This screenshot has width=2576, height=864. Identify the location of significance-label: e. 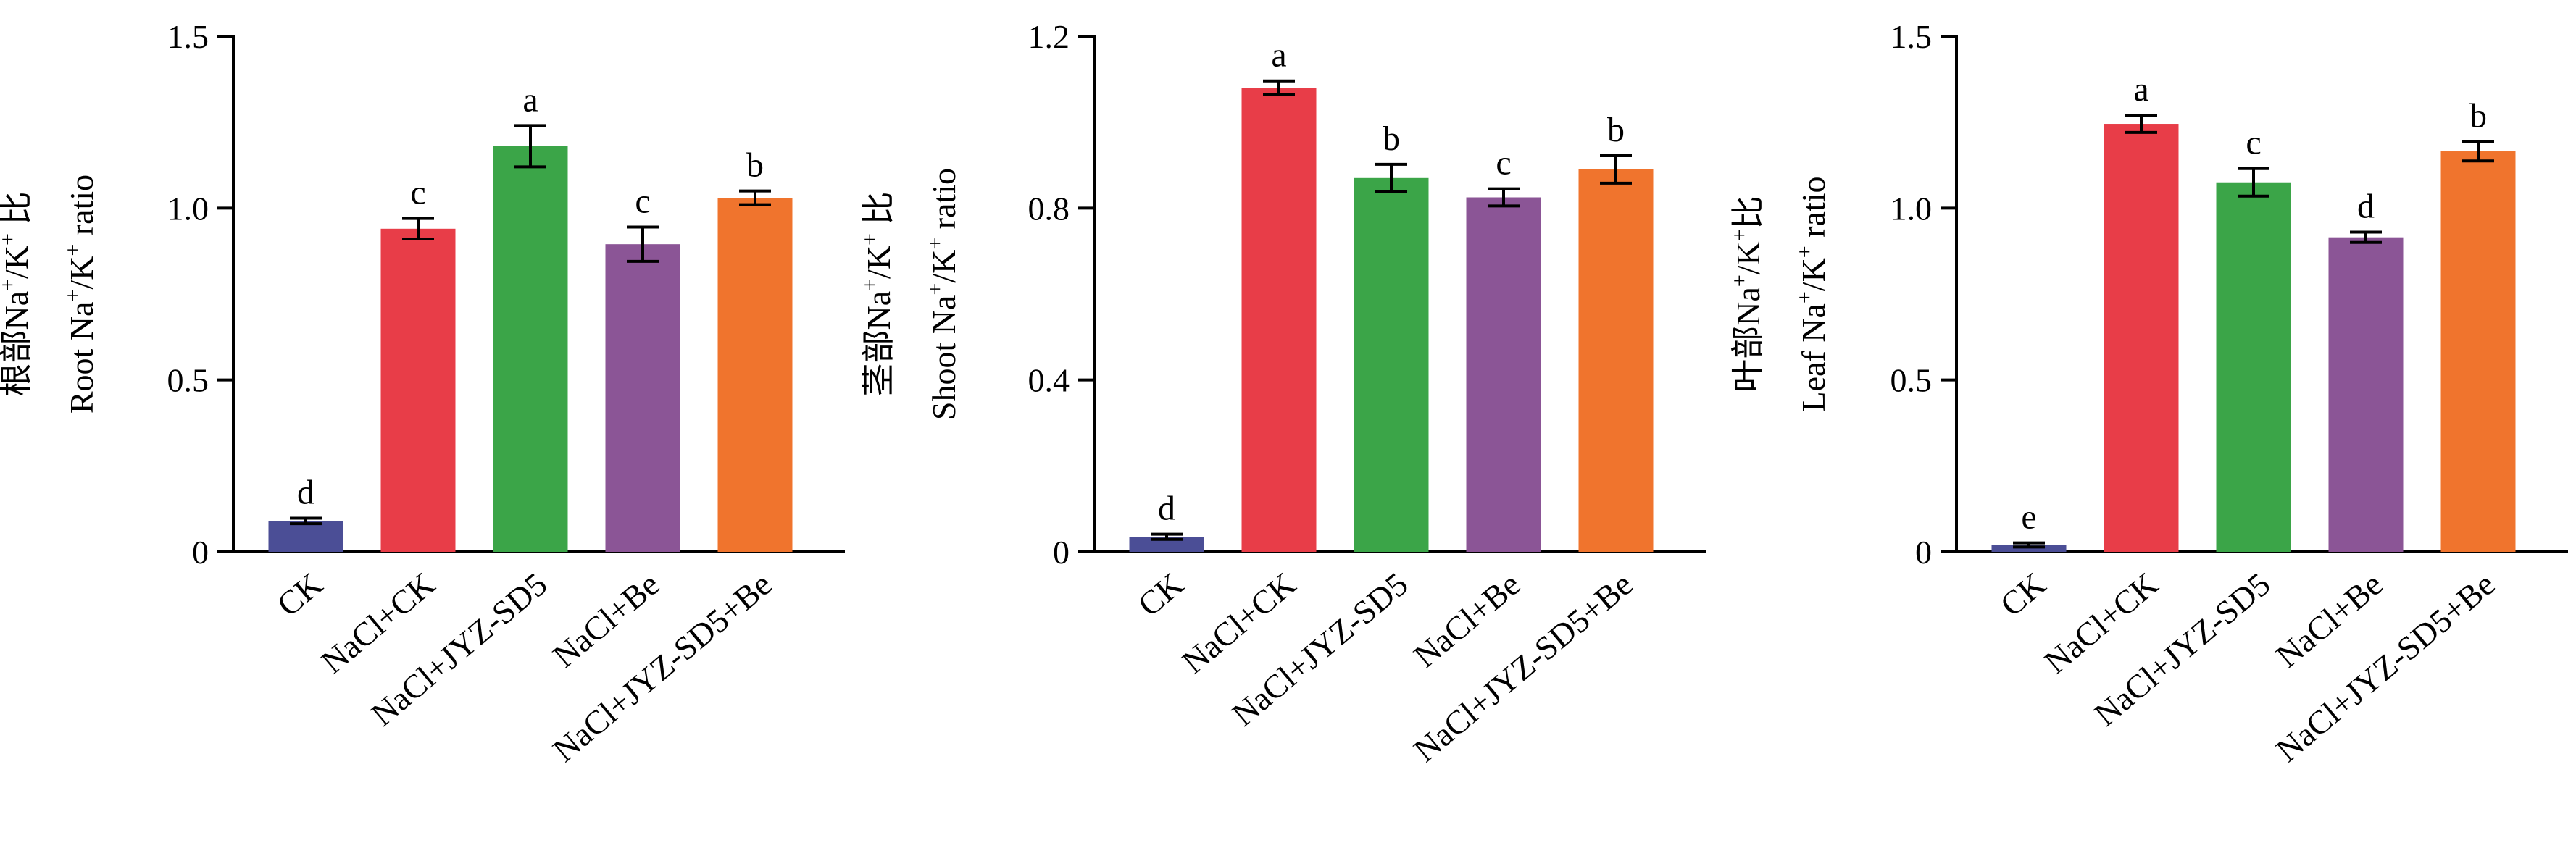
(2028, 517).